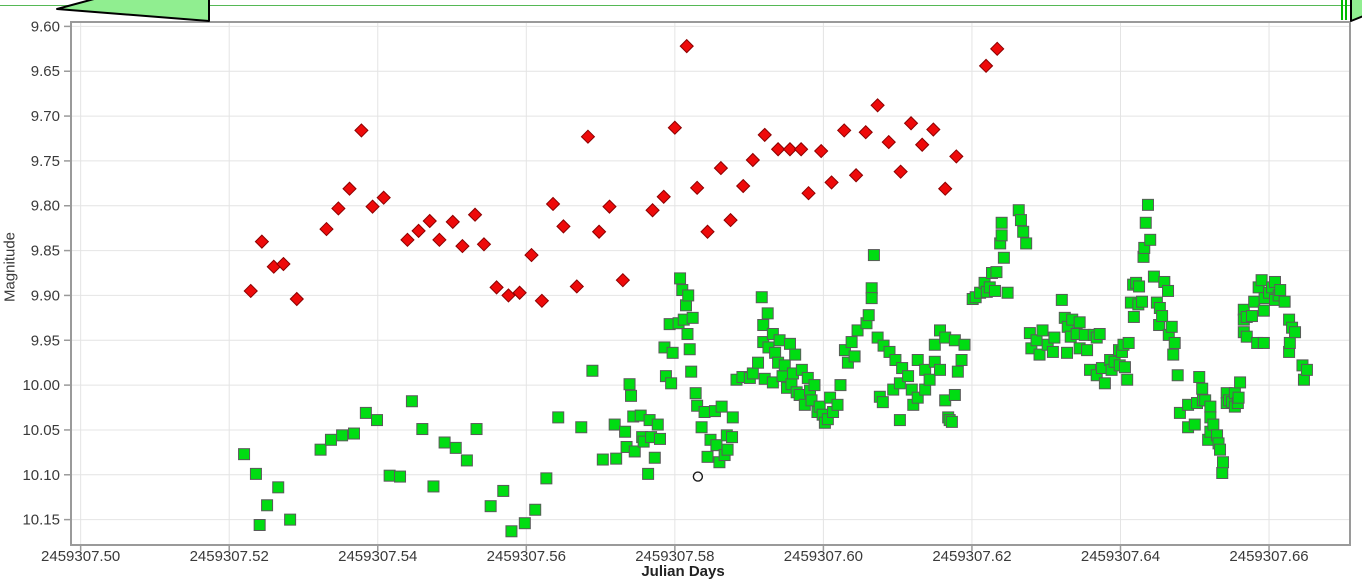  What do you see at coordinates (133, 11) in the screenshot?
I see `slider-left-arrow-icon` at bounding box center [133, 11].